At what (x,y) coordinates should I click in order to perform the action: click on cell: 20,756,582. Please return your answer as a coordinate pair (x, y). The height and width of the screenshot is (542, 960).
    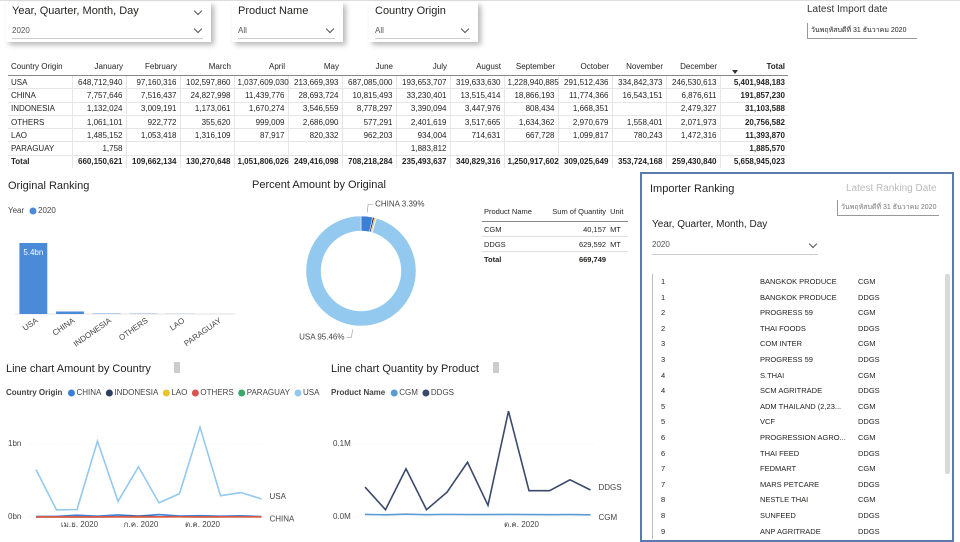
    Looking at the image, I should click on (754, 121).